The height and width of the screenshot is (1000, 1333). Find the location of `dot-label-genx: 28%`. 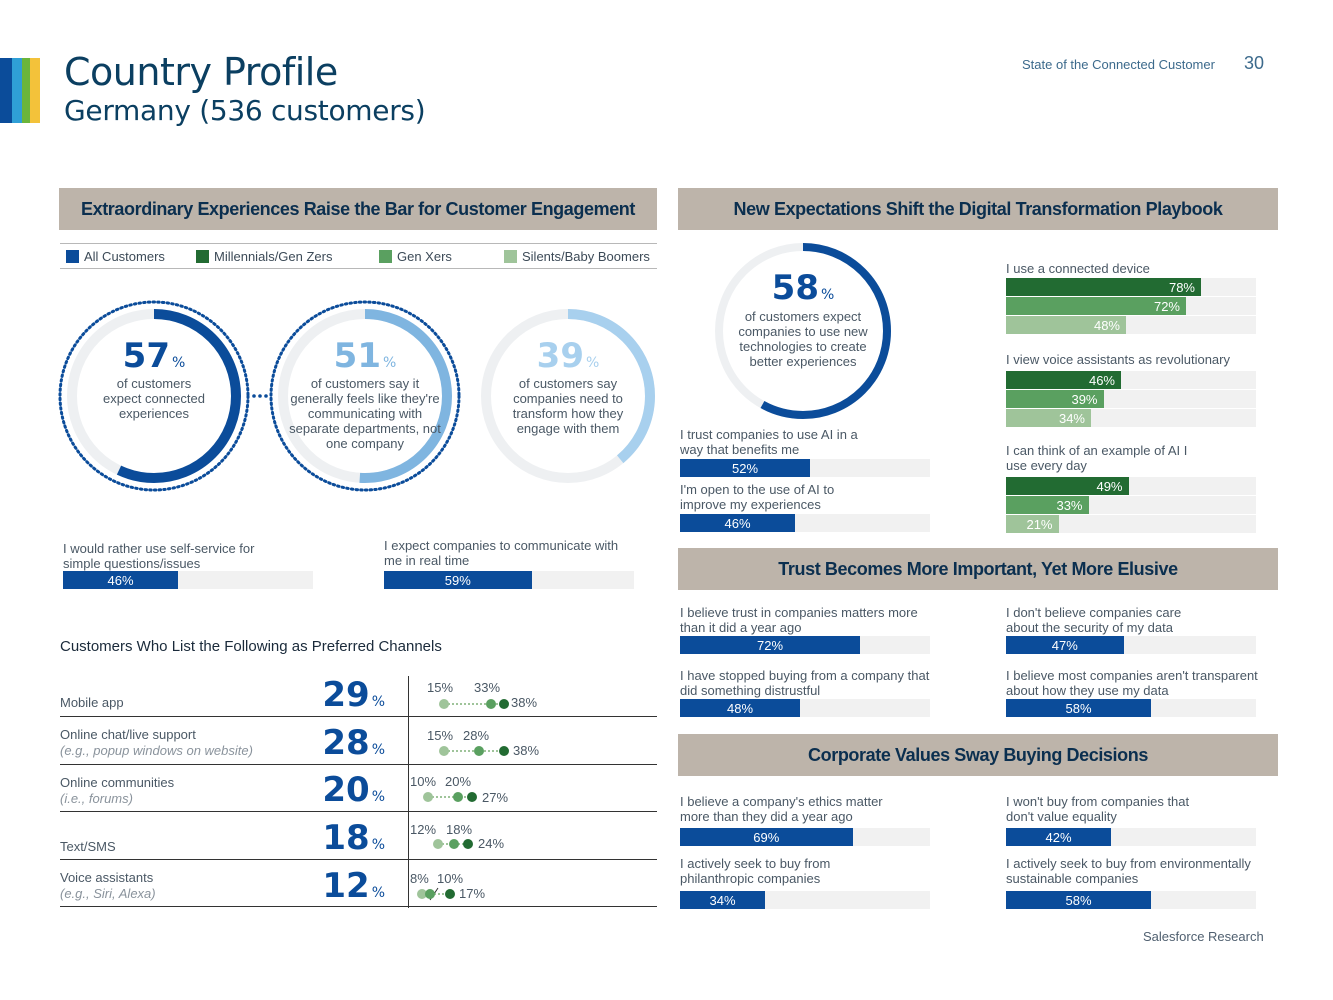

dot-label-genx: 28% is located at coordinates (476, 735).